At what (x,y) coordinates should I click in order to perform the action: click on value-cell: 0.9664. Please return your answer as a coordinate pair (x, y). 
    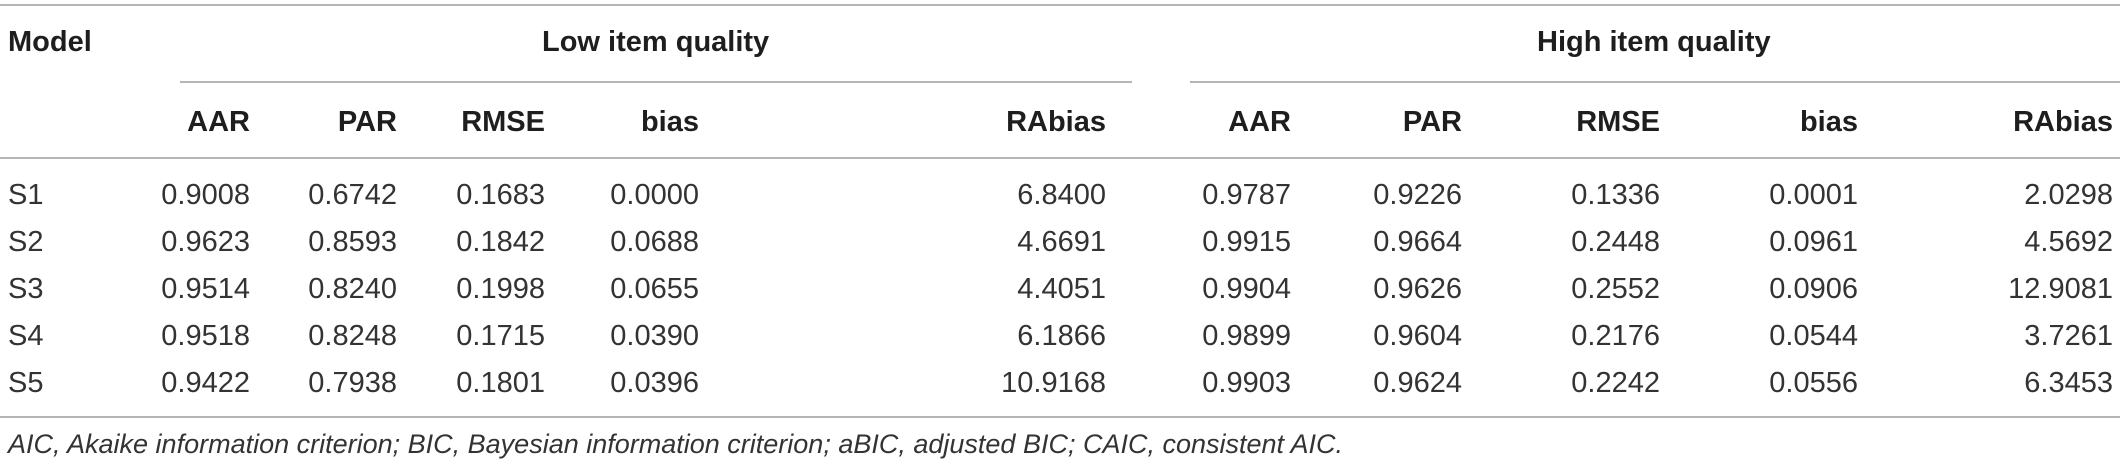
    Looking at the image, I should click on (1417, 242).